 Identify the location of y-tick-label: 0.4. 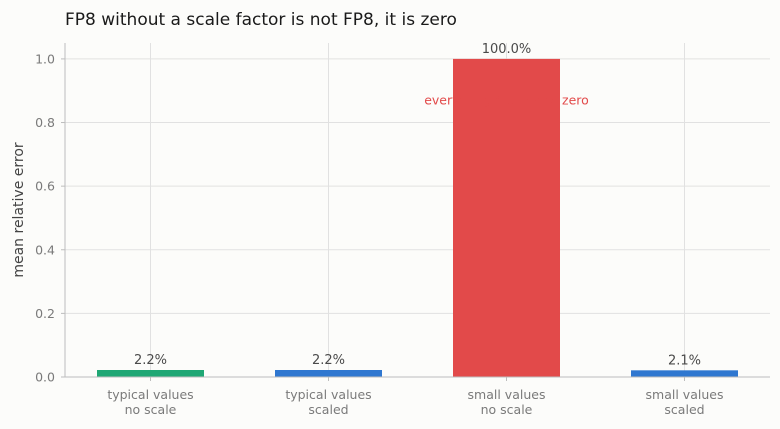
(45, 249).